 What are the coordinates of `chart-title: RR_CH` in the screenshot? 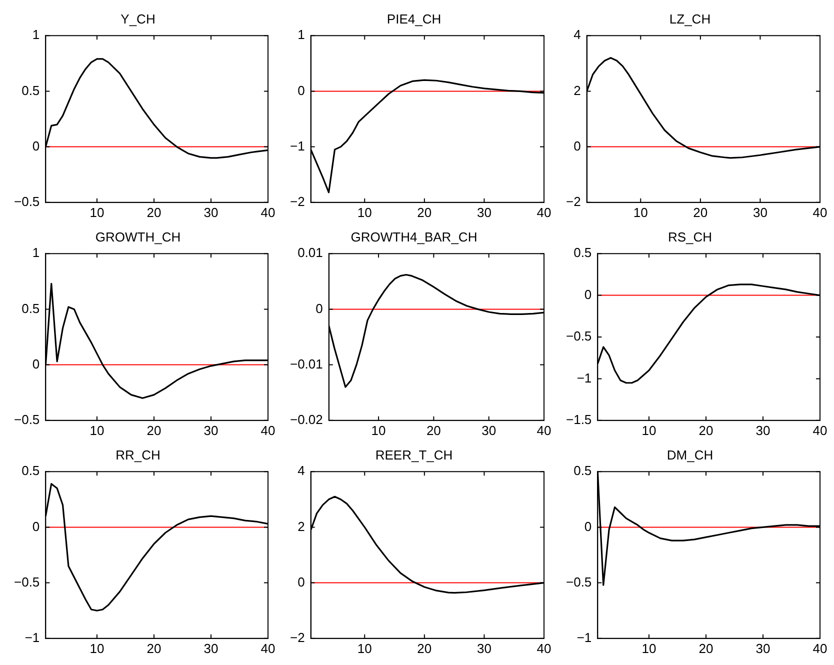 It's located at (138, 454).